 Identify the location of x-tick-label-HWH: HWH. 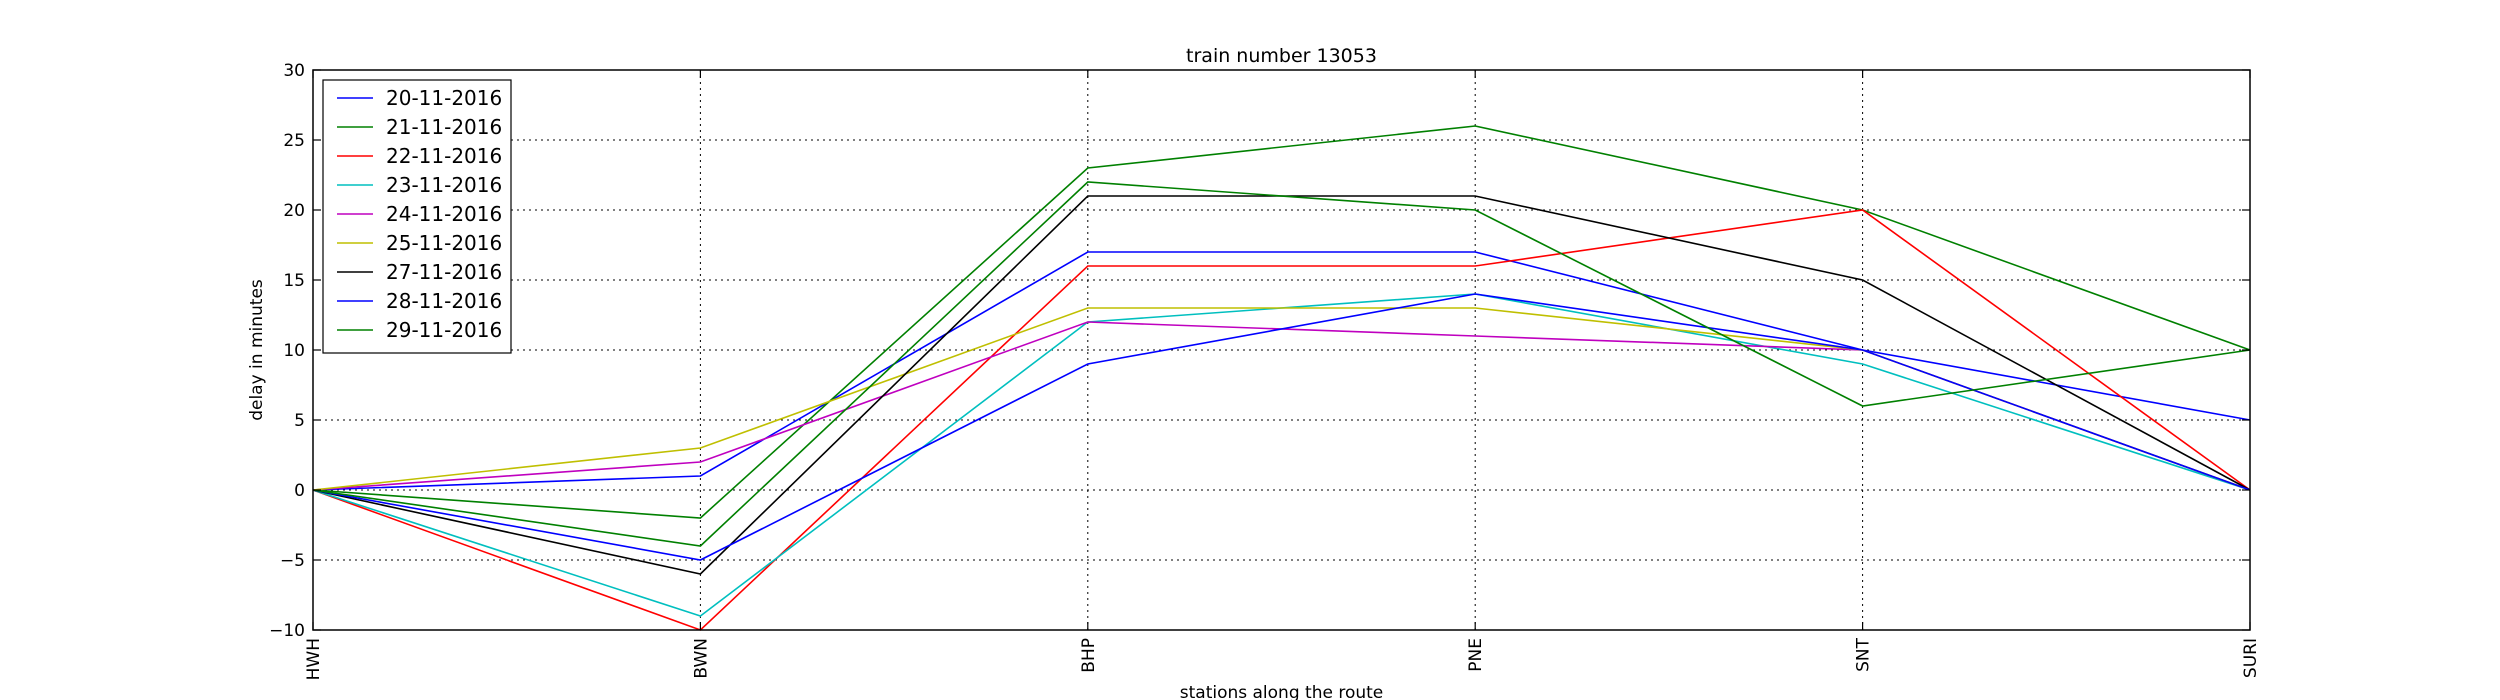
(314, 659).